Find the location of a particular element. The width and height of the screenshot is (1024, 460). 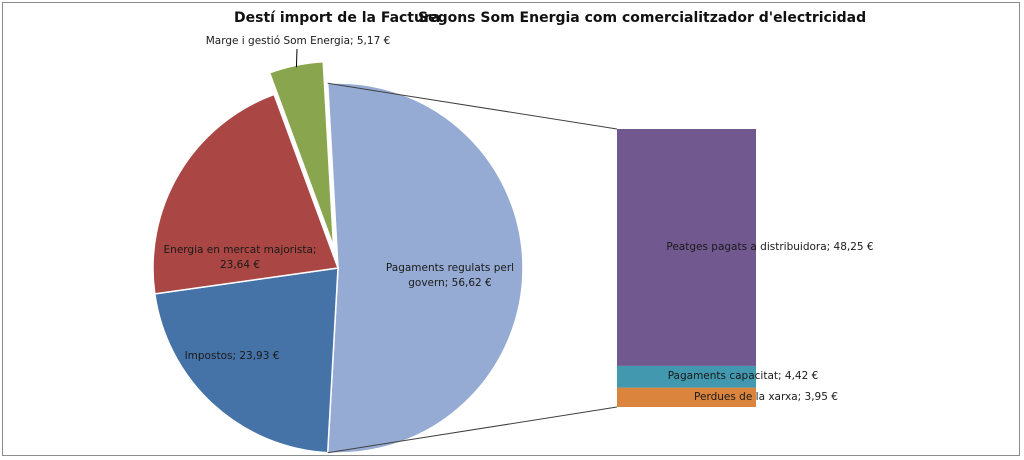

leader-line is located at coordinates (296, 58).